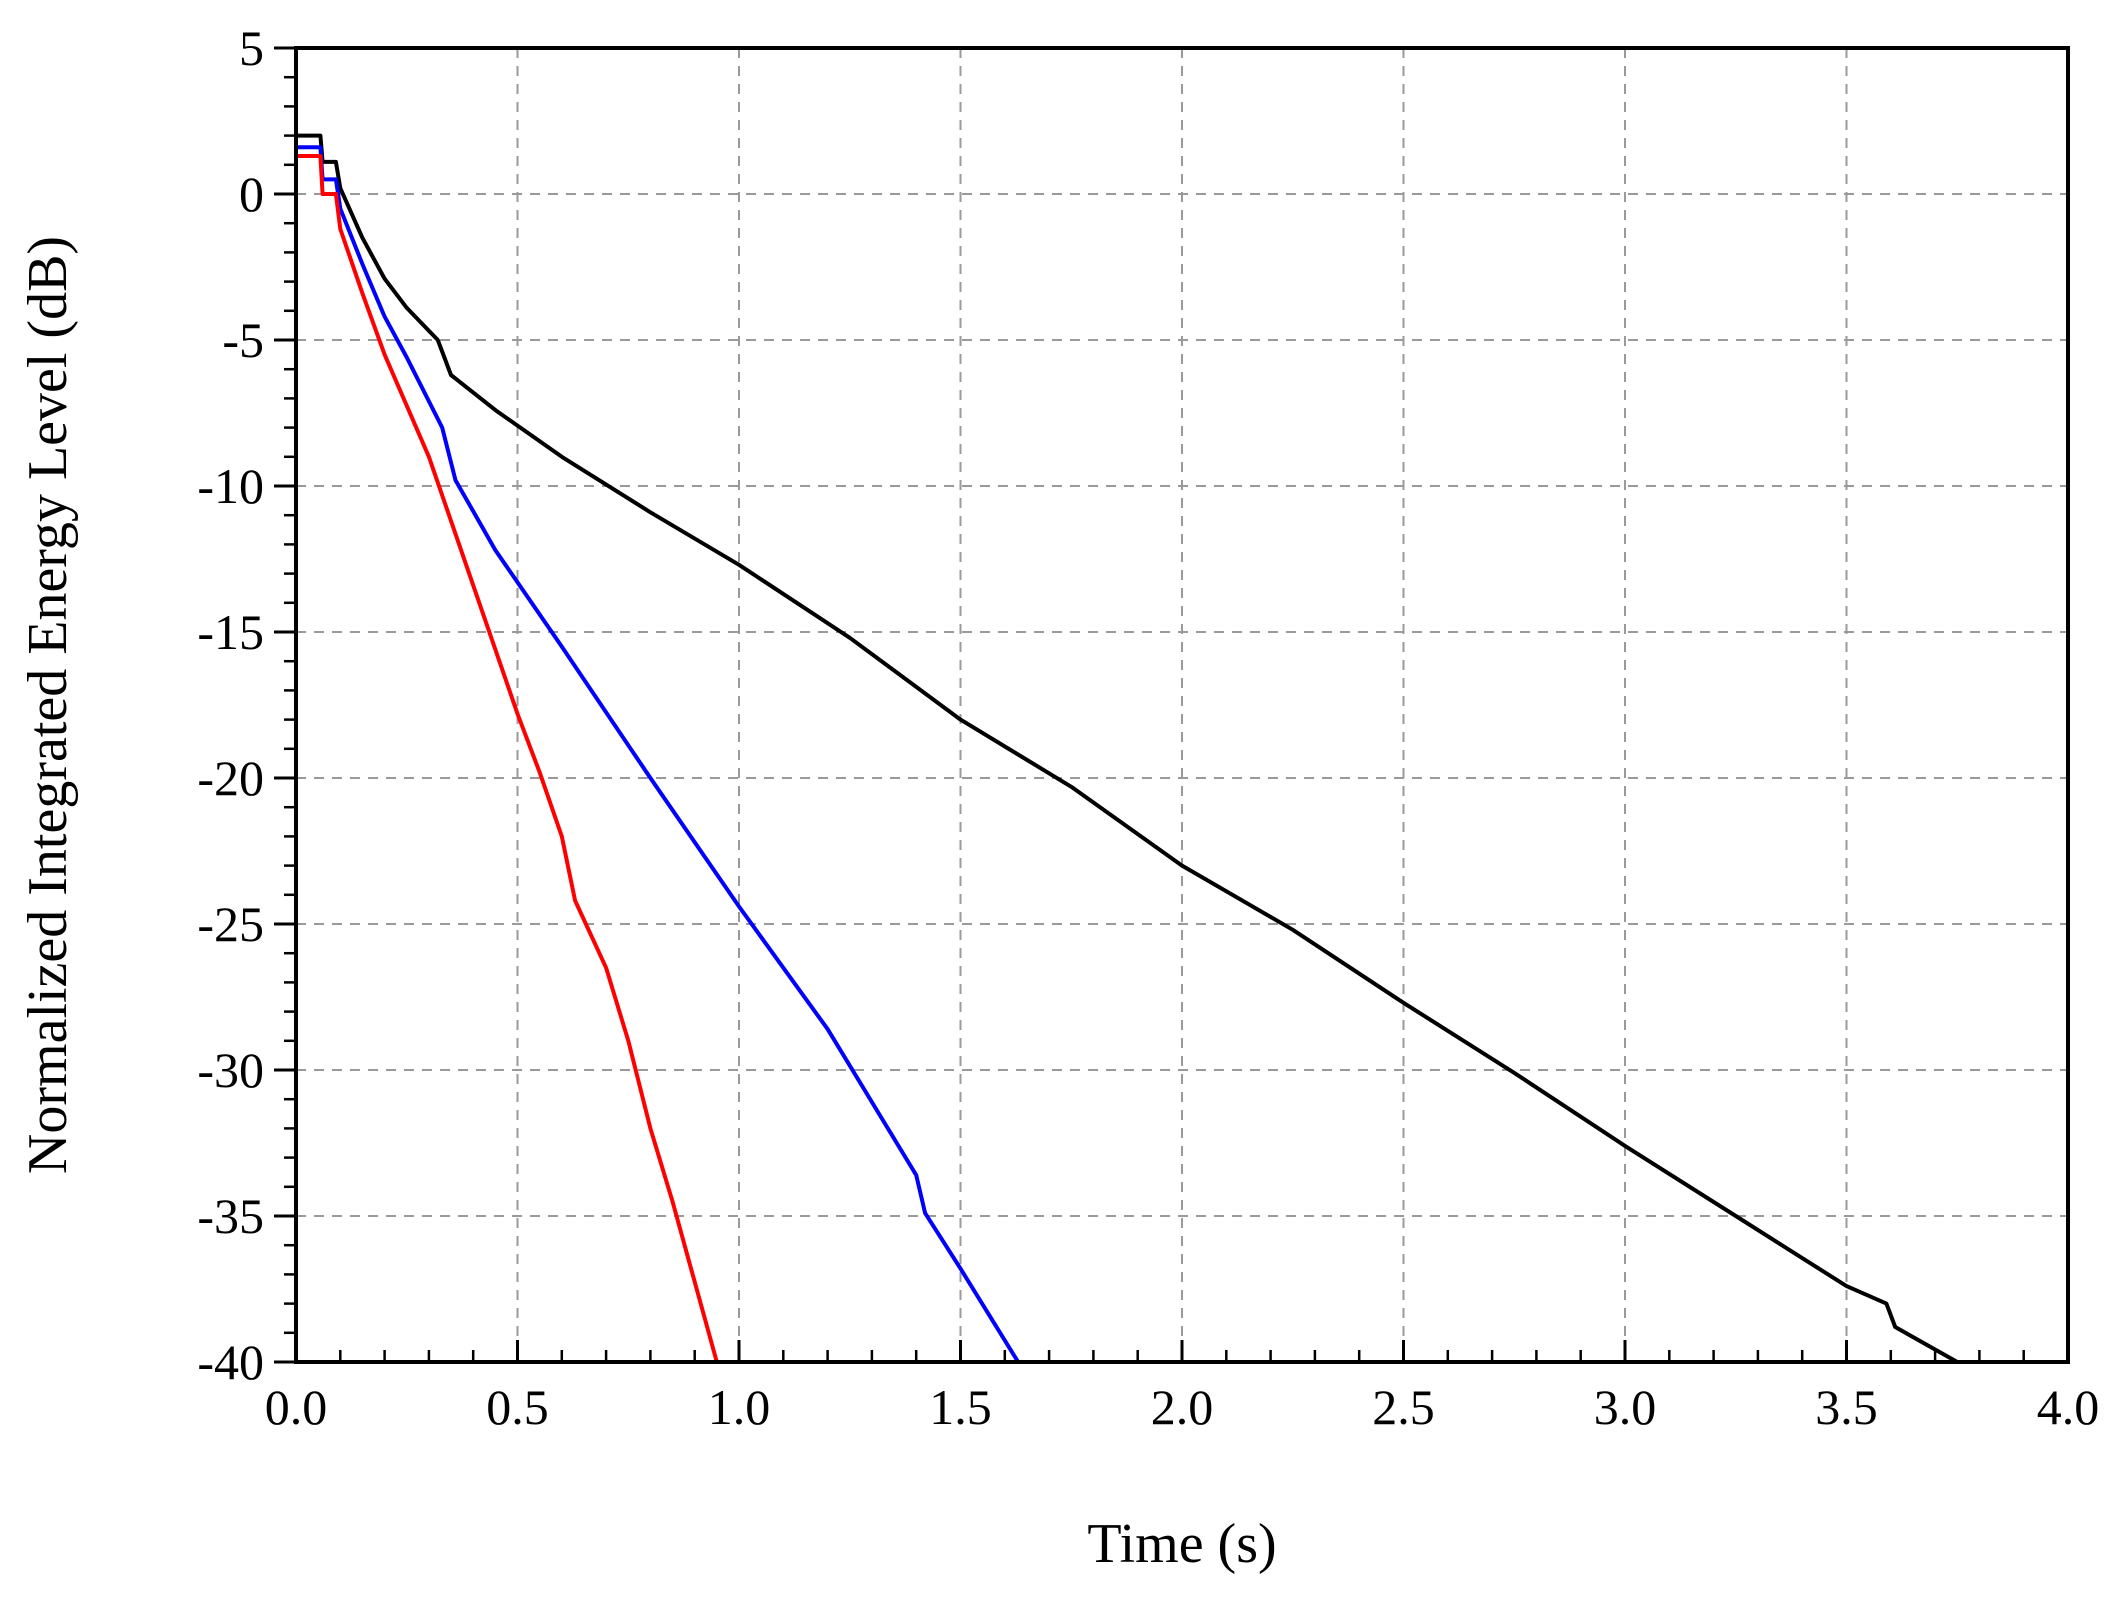  What do you see at coordinates (1182, 1407) in the screenshot?
I see `x-tick-label: 2.0` at bounding box center [1182, 1407].